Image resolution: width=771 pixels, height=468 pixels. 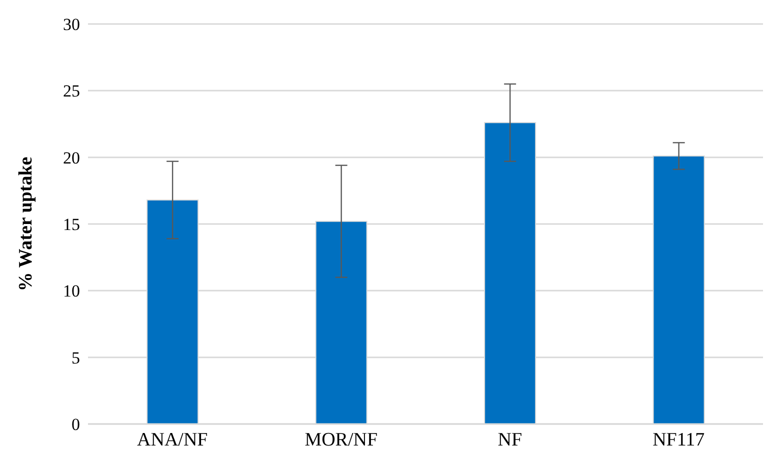 I want to click on y-tick-label: 5, so click(x=76, y=358).